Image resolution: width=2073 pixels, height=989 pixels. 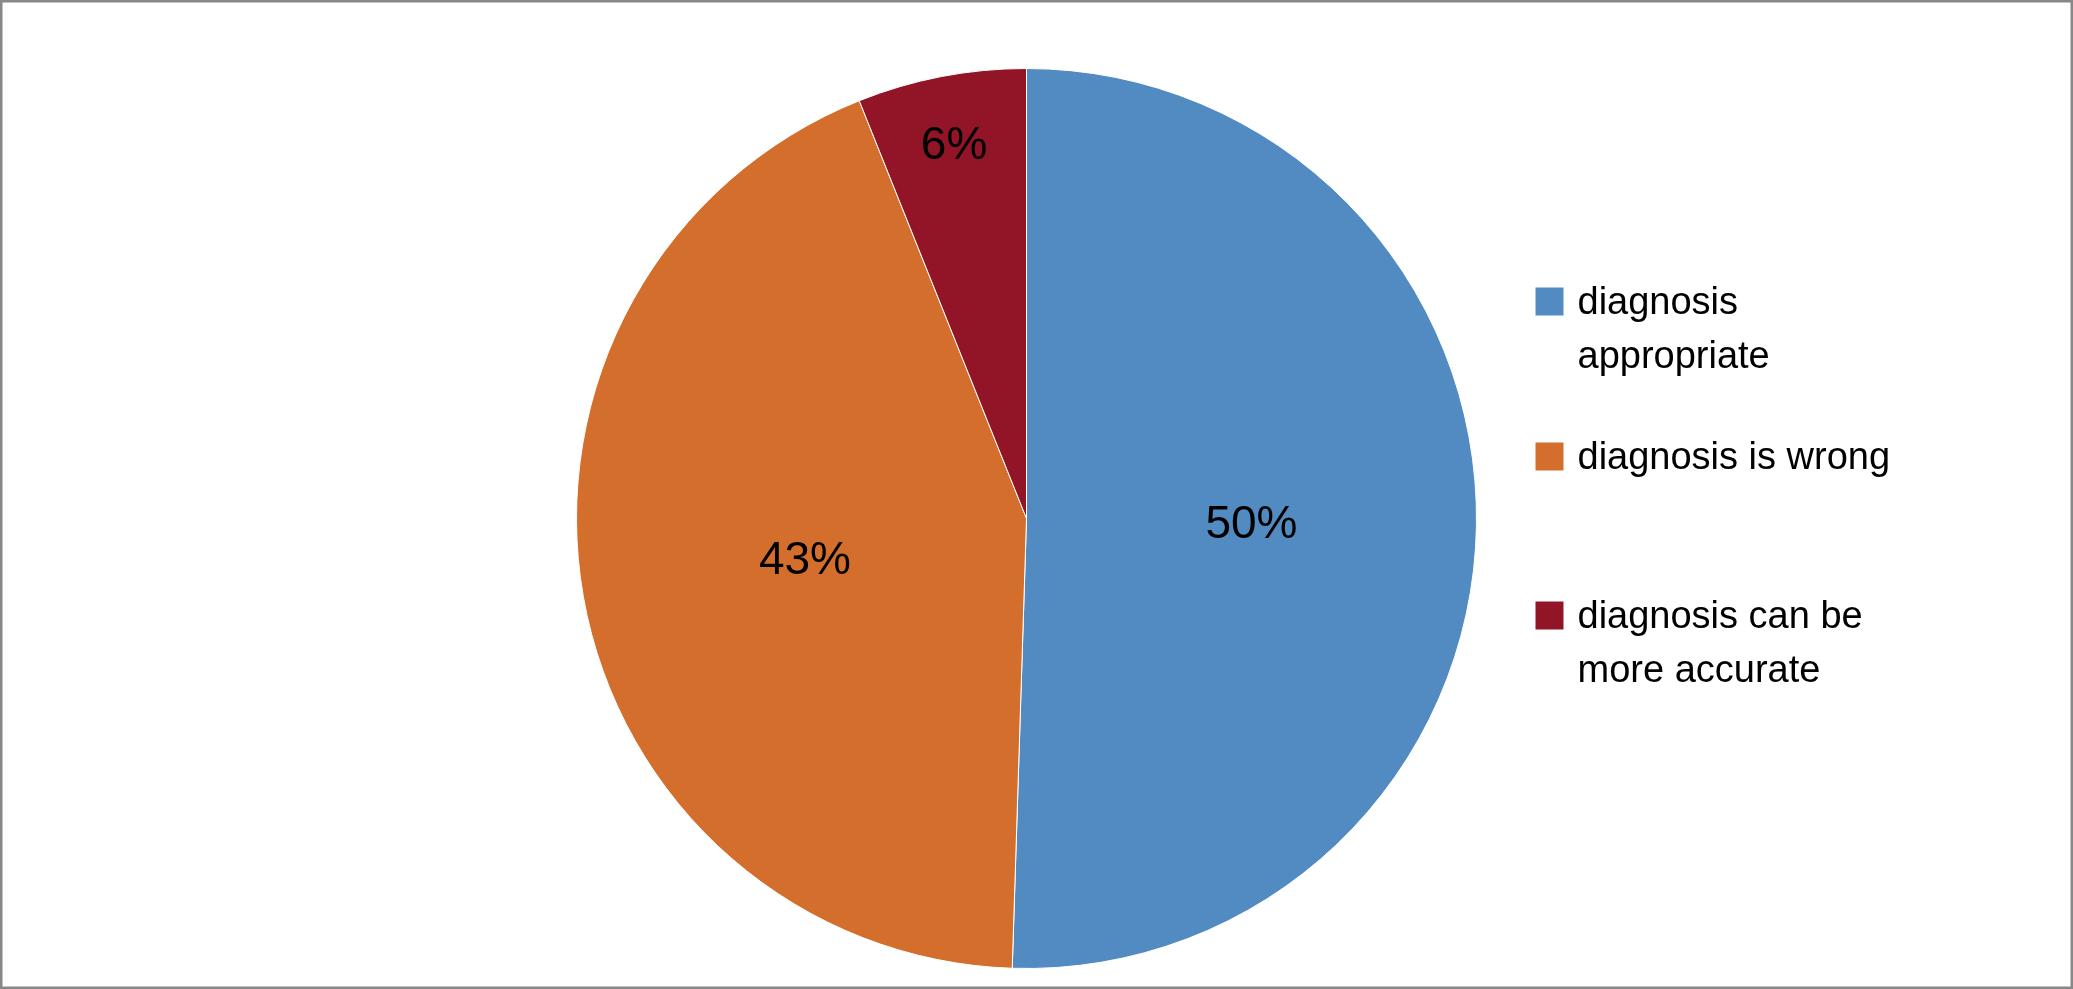 What do you see at coordinates (1734, 455) in the screenshot?
I see `legend-label: diagnosis is wrong` at bounding box center [1734, 455].